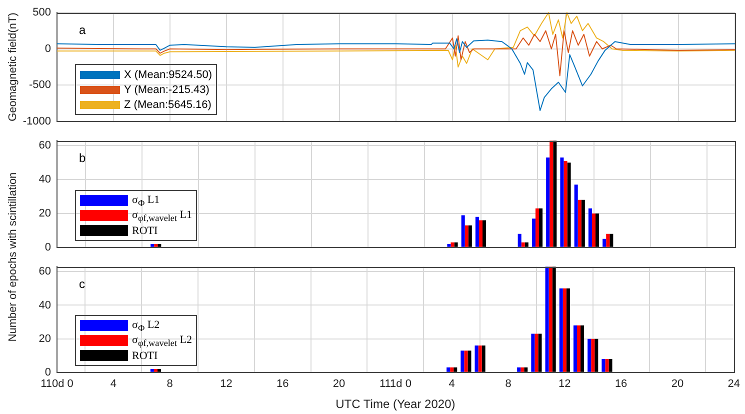  I want to click on legend-label: Y (Mean:-215.43), so click(167, 90).